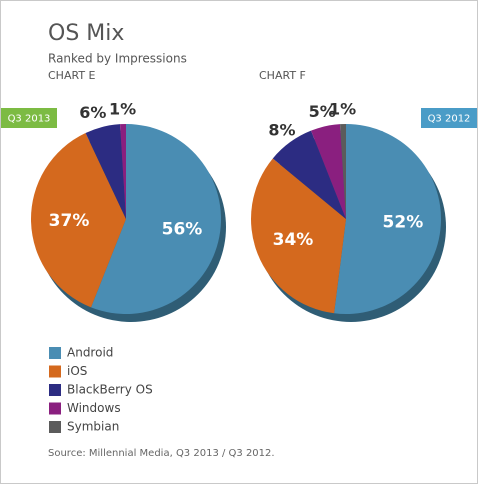  I want to click on legend-label: iOS, so click(77, 371).